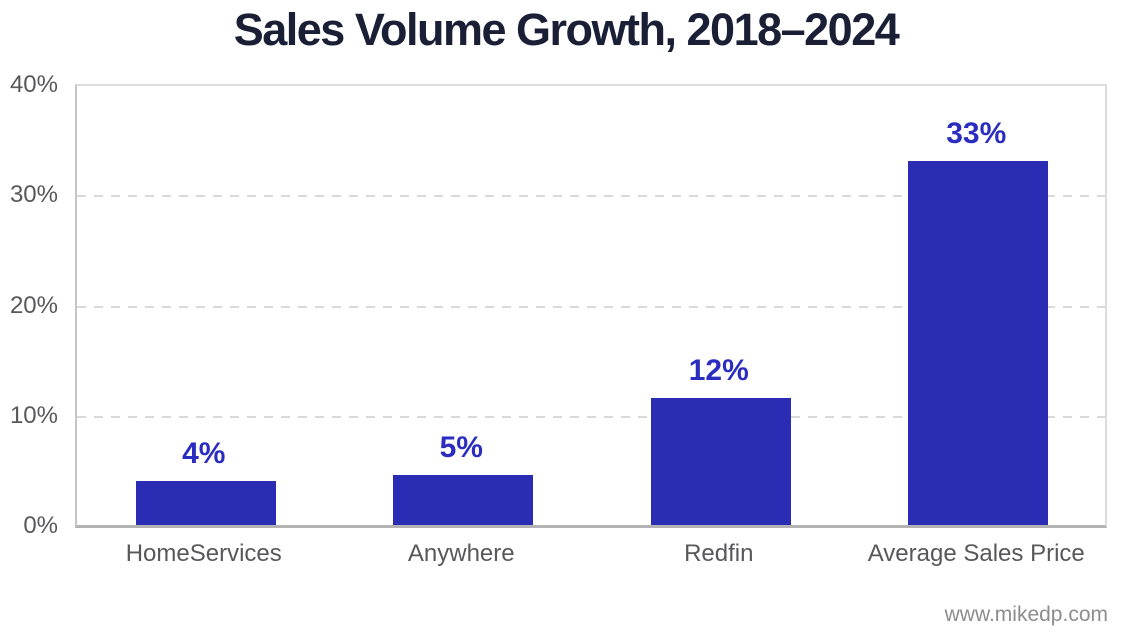 The image size is (1132, 634). What do you see at coordinates (976, 134) in the screenshot?
I see `value-label-average-sales-price: 33%` at bounding box center [976, 134].